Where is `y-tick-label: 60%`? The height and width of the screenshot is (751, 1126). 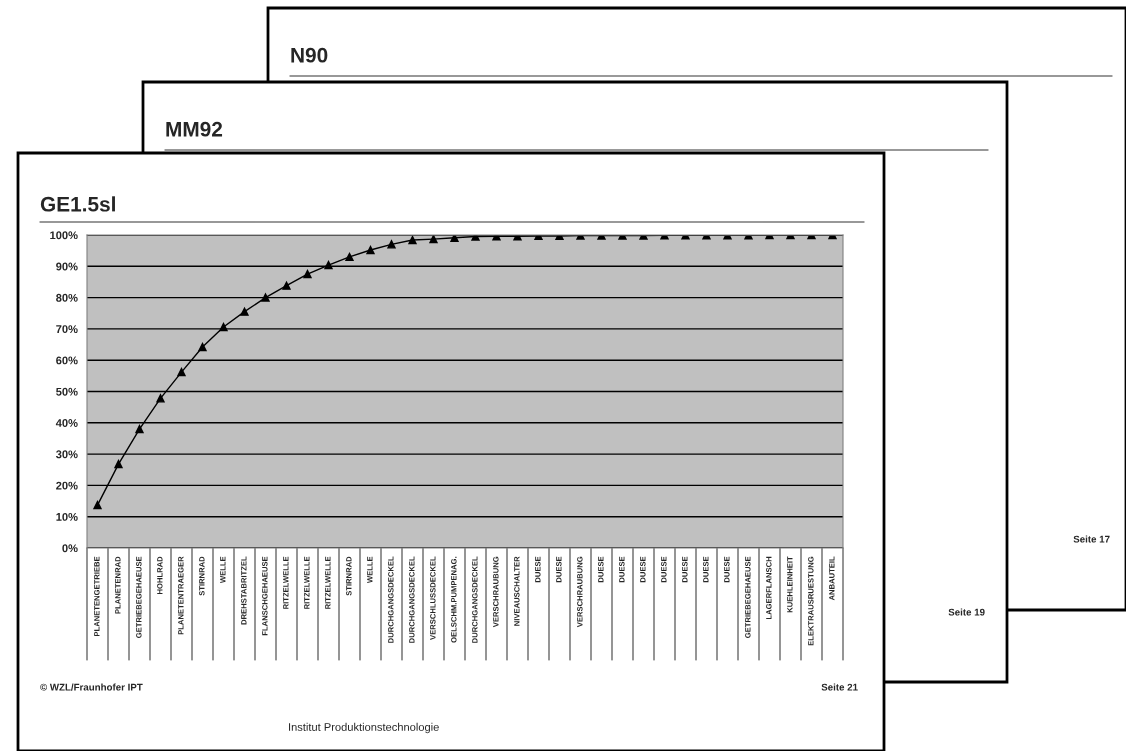
y-tick-label: 60% is located at coordinates (67, 360).